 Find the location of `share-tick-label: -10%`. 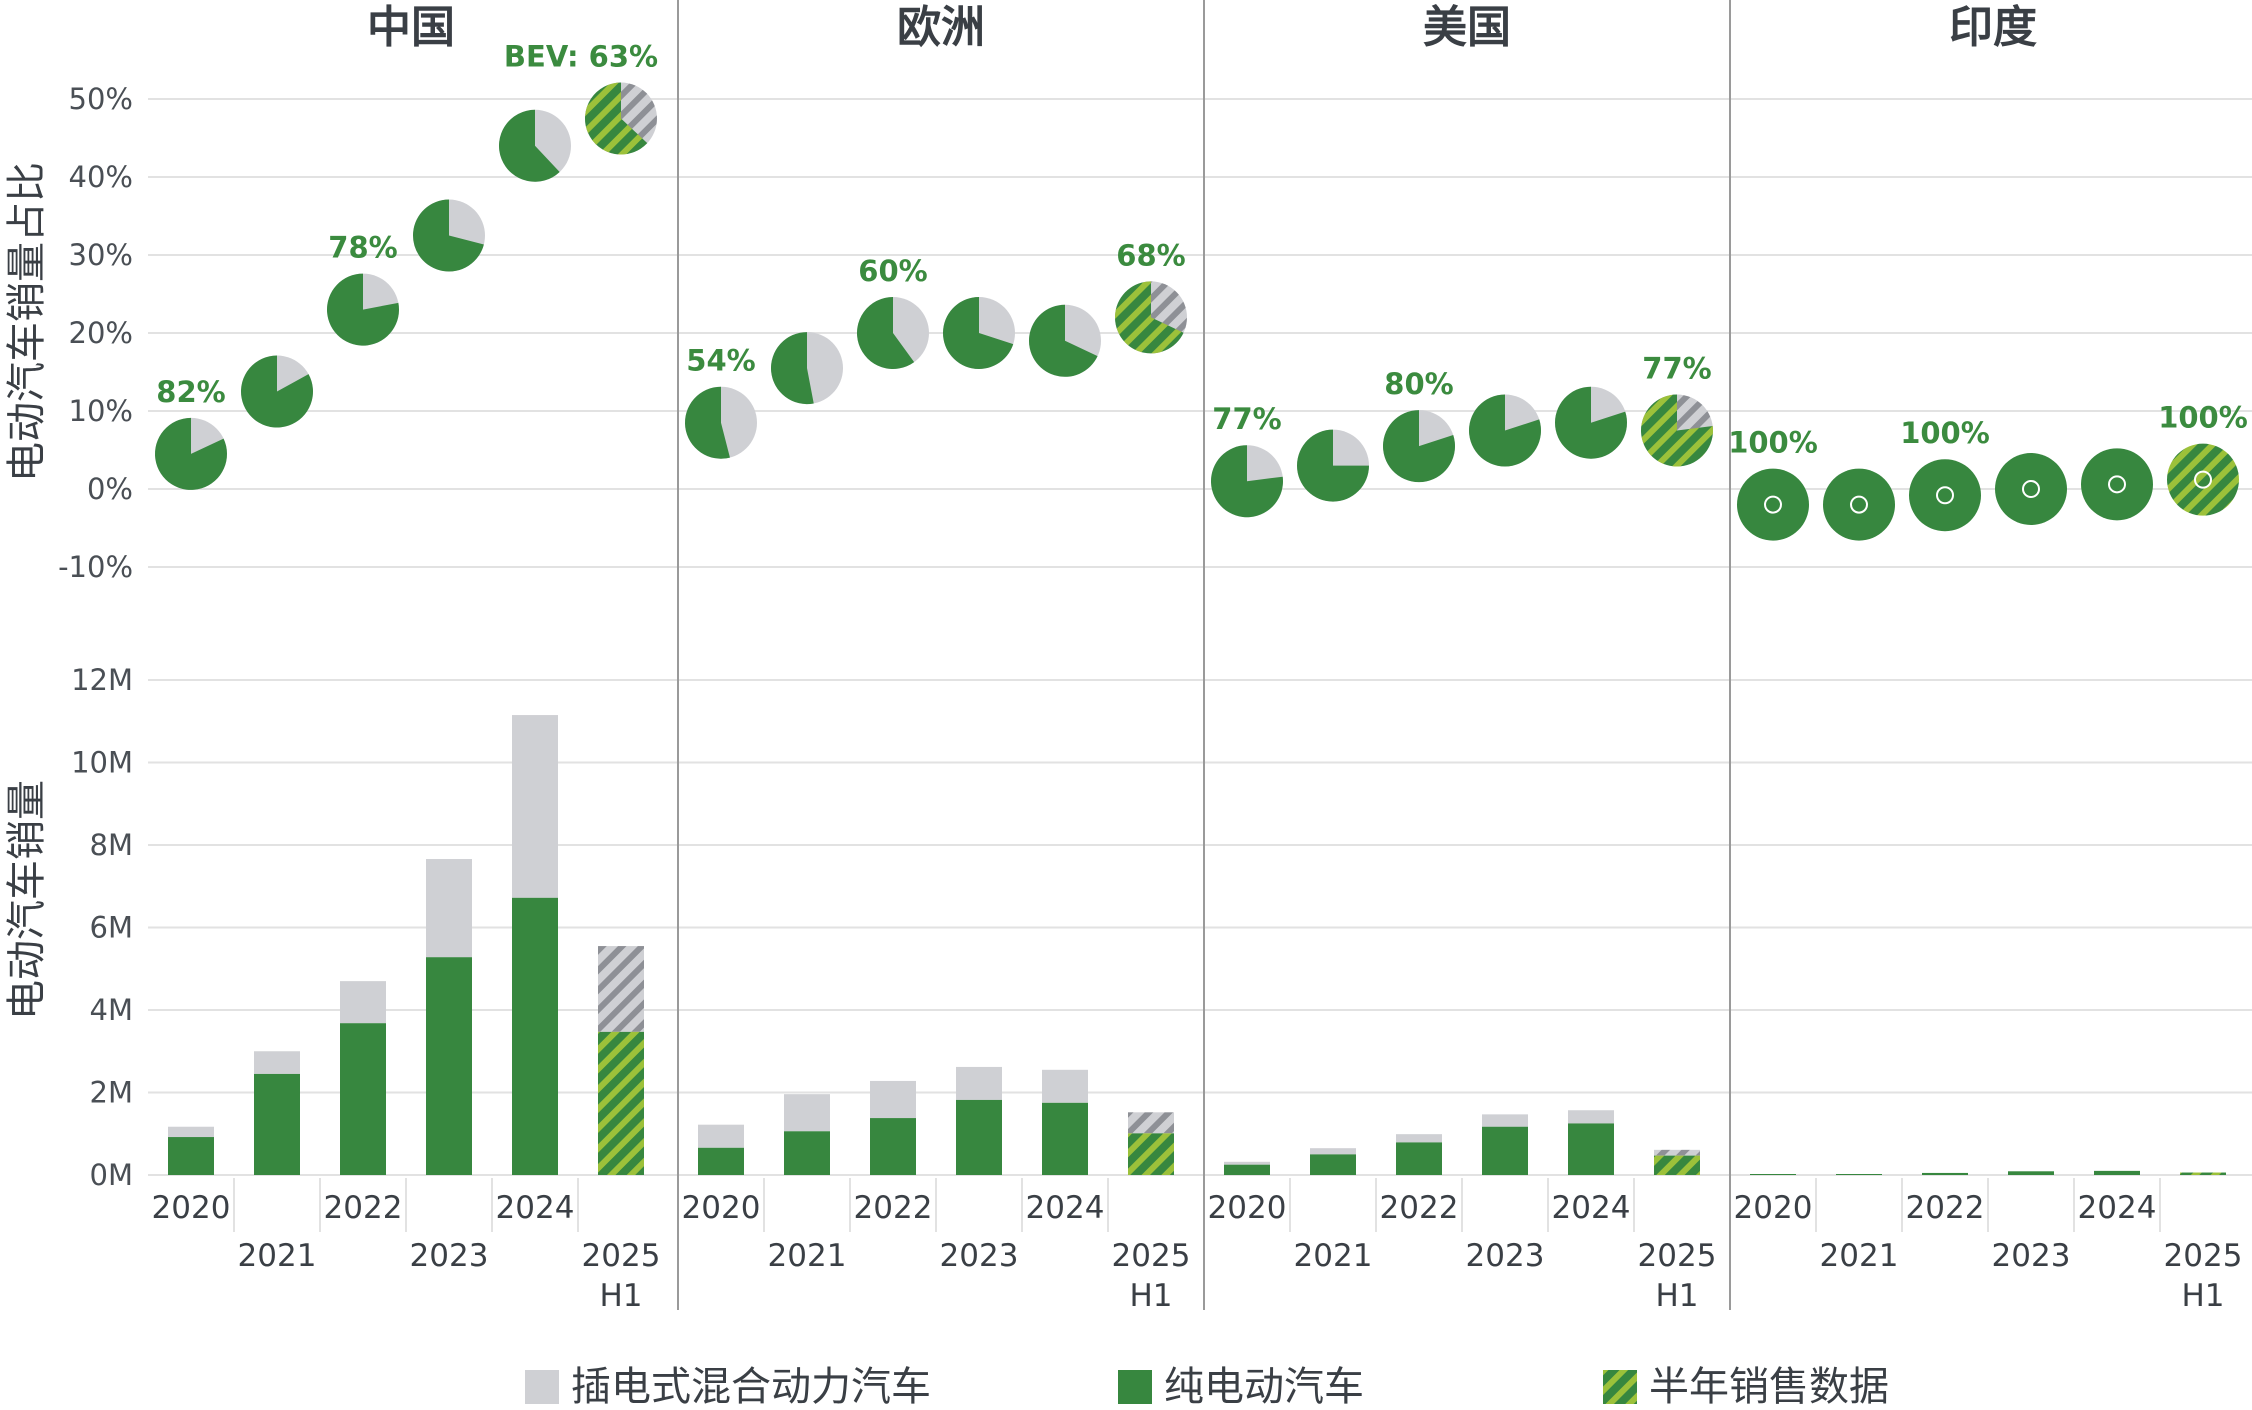

share-tick-label: -10% is located at coordinates (95, 567).